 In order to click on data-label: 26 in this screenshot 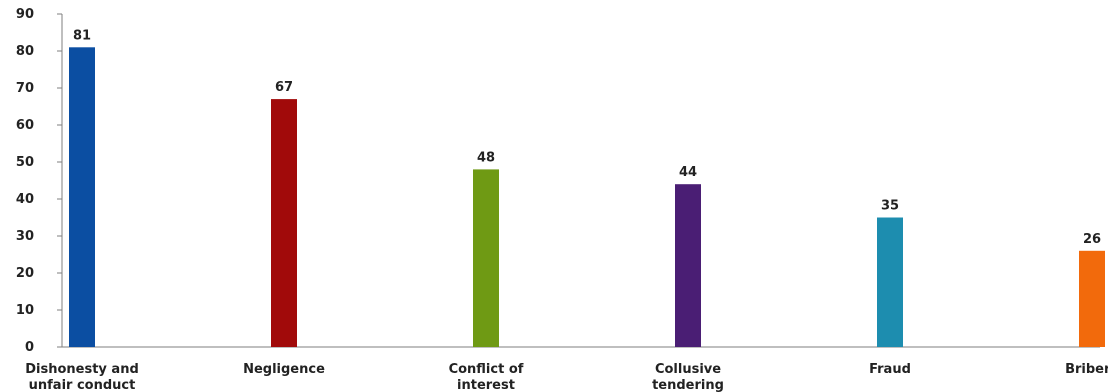, I will do `click(1092, 239)`.